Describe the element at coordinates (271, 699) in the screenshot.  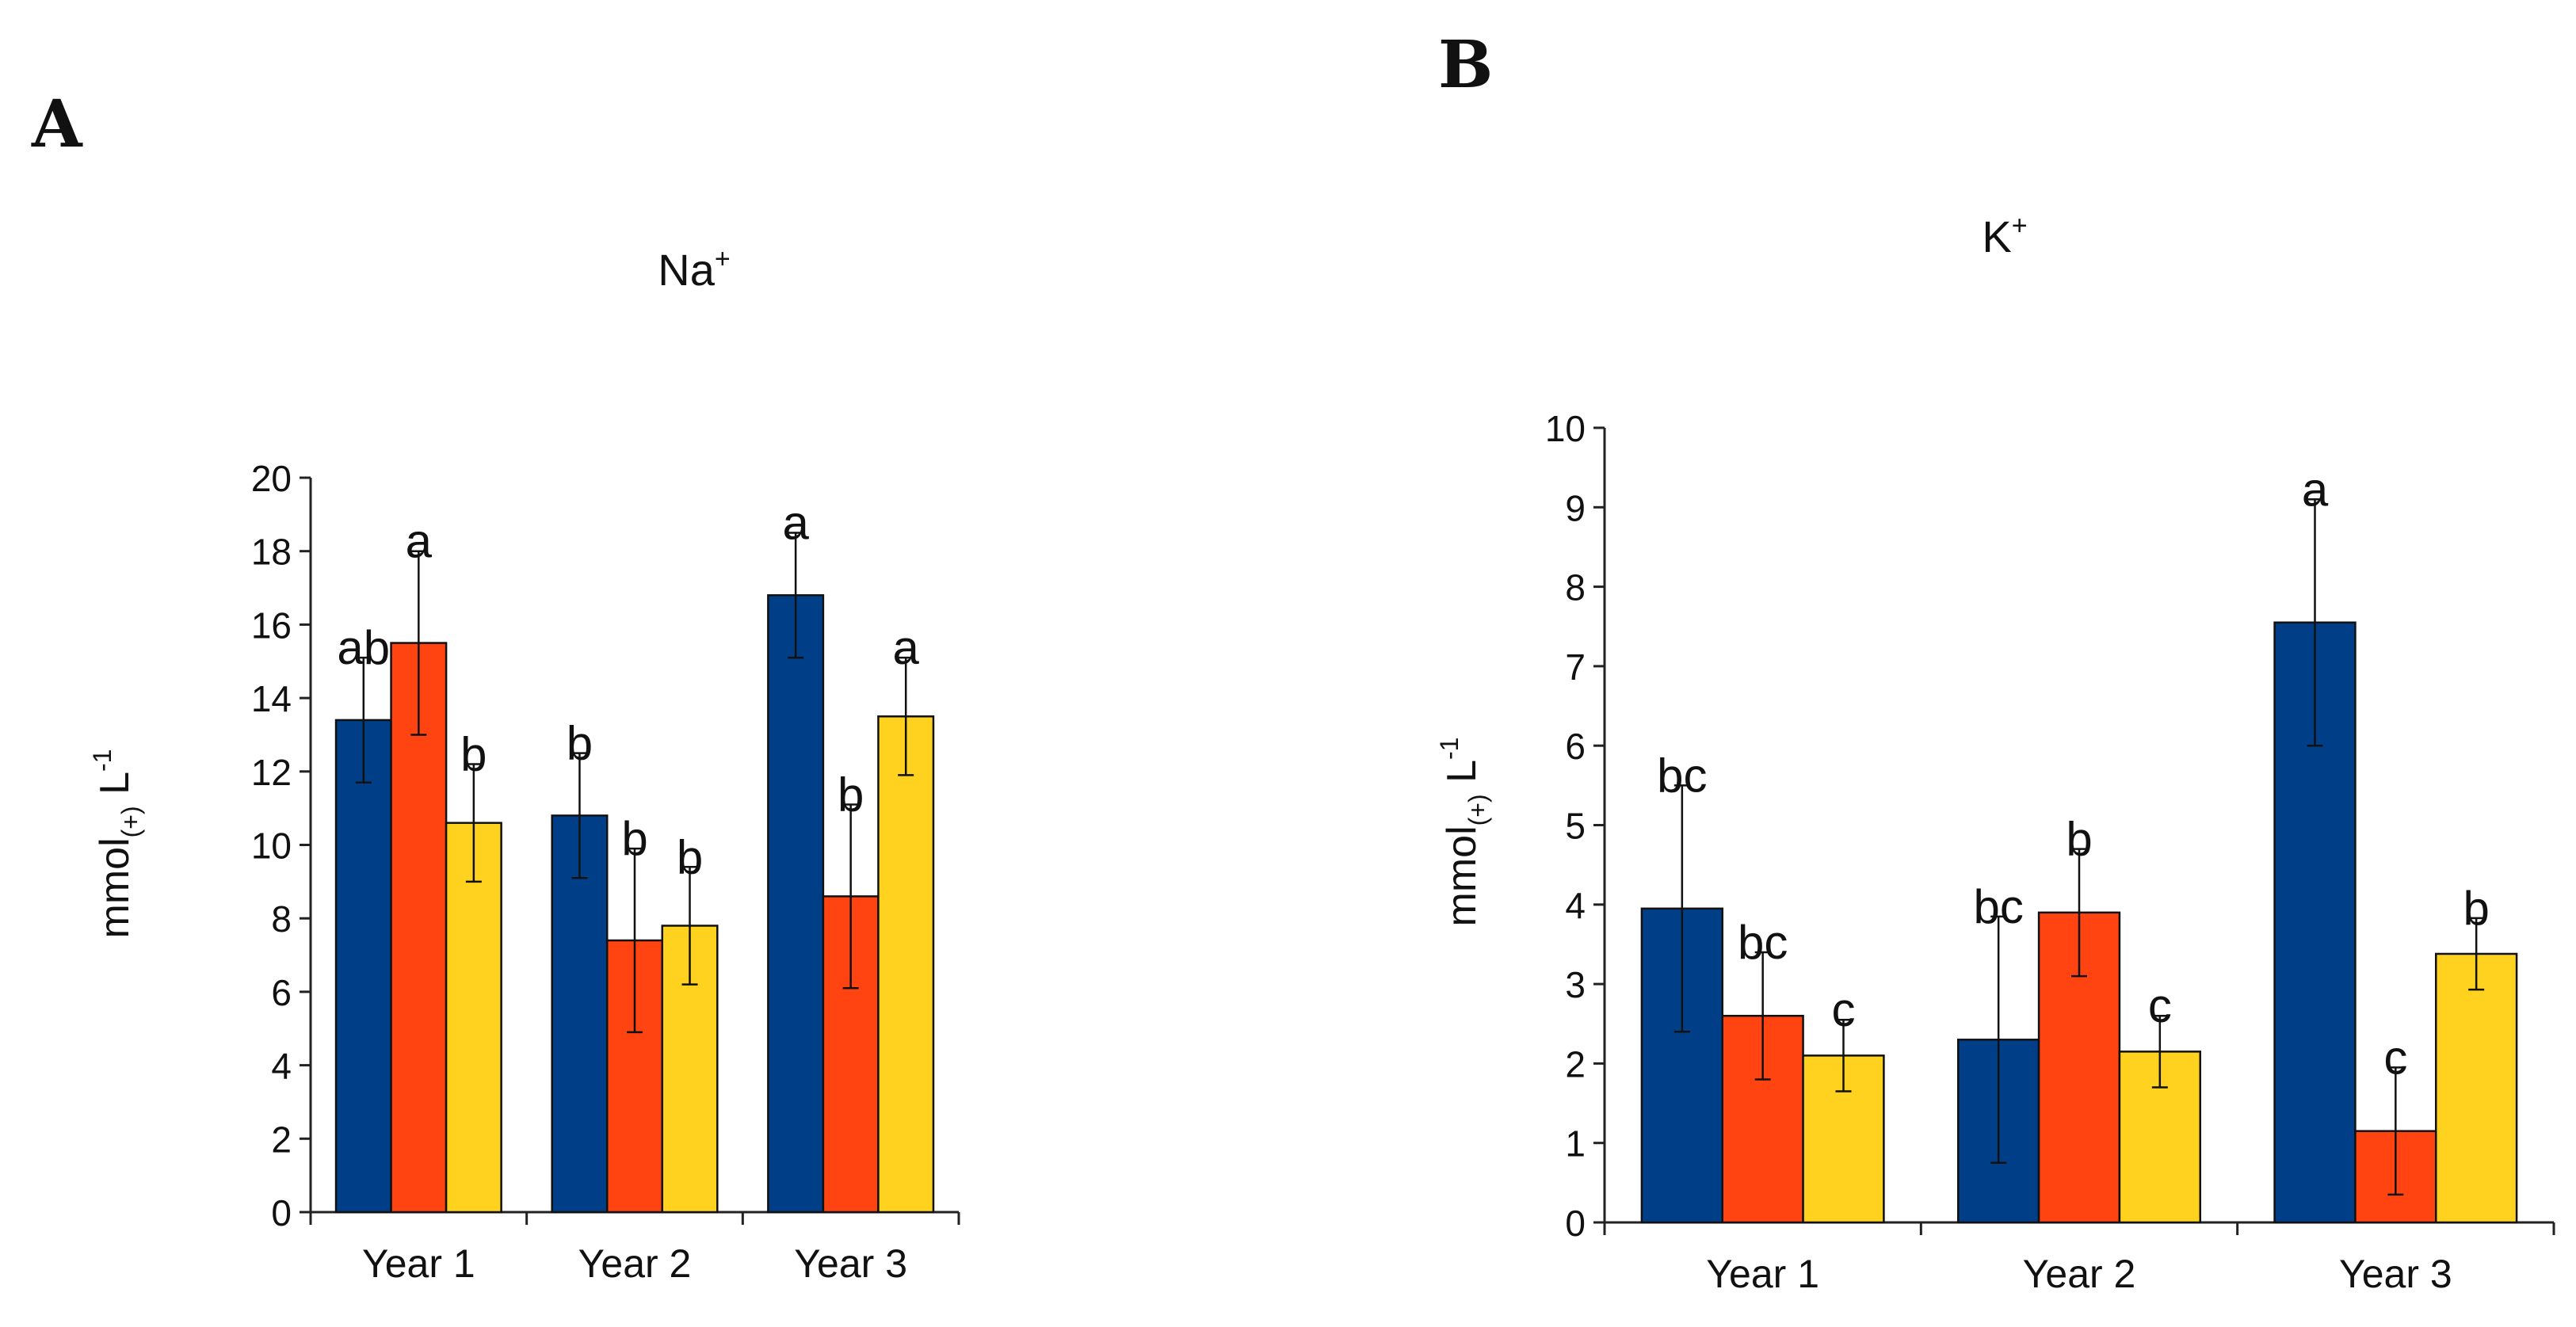
I see `y-tick-label: 14` at that location.